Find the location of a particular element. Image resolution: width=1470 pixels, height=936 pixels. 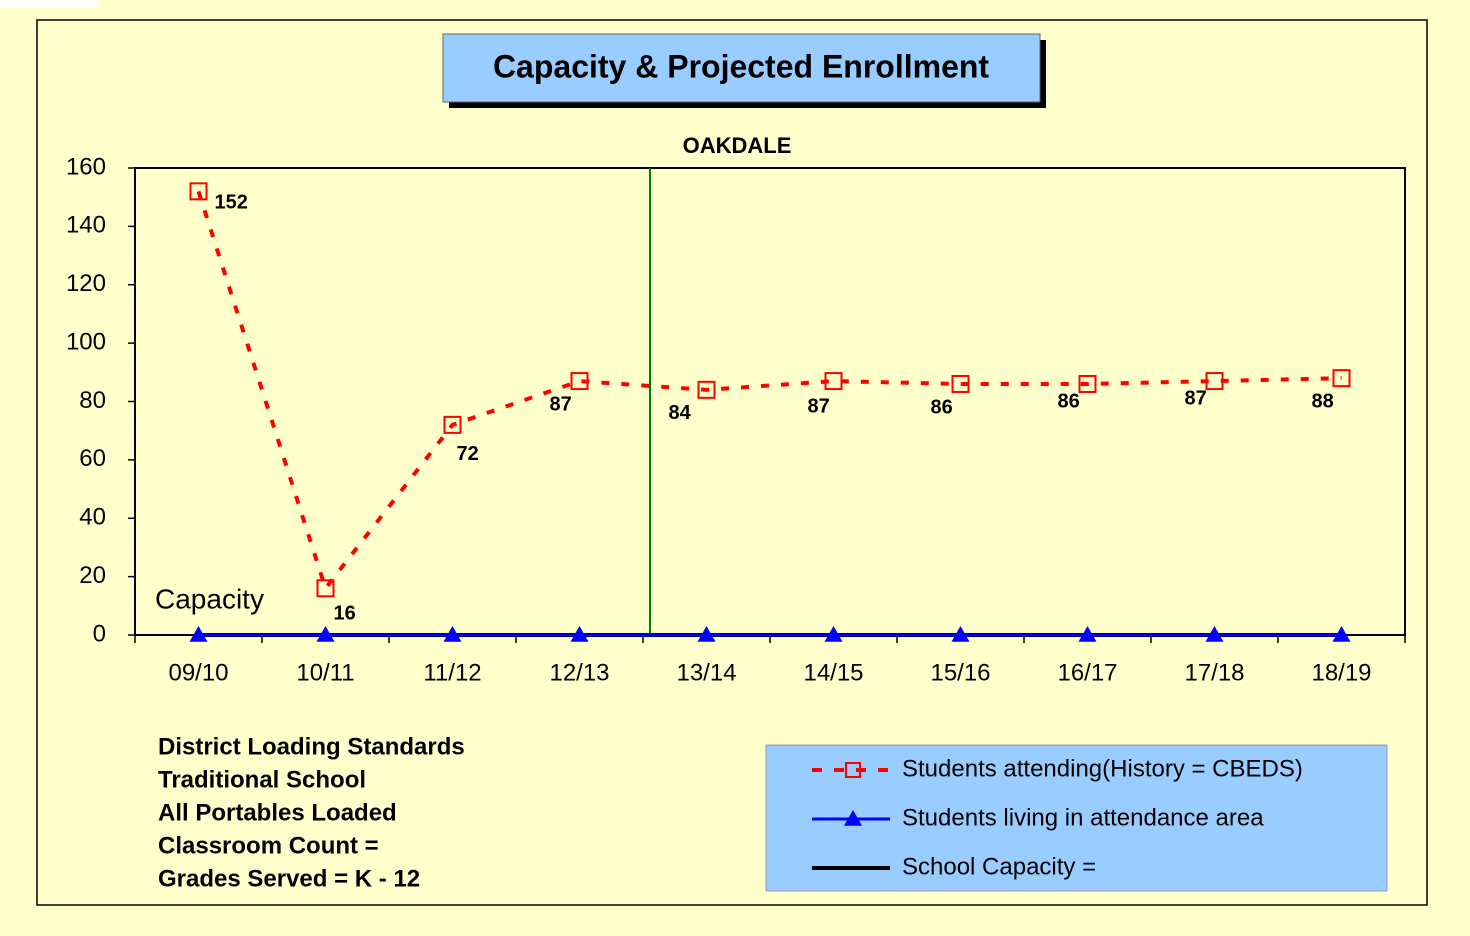

chart-subtitle: OAKDALE is located at coordinates (737, 145).